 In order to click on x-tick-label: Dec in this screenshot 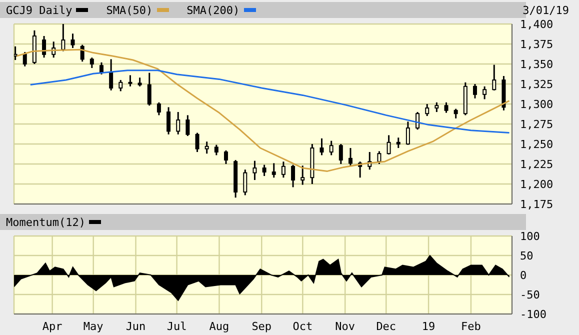, I will do `click(386, 326)`.